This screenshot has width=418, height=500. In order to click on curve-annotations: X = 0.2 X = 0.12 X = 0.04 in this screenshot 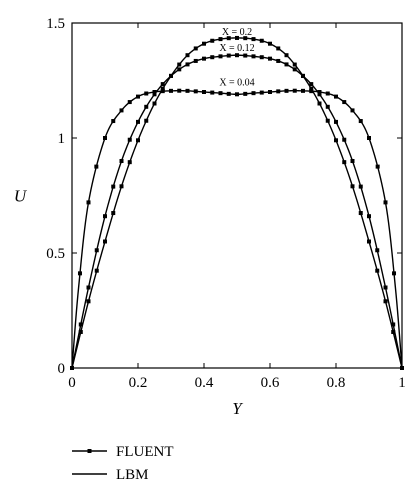, I will do `click(236, 58)`.